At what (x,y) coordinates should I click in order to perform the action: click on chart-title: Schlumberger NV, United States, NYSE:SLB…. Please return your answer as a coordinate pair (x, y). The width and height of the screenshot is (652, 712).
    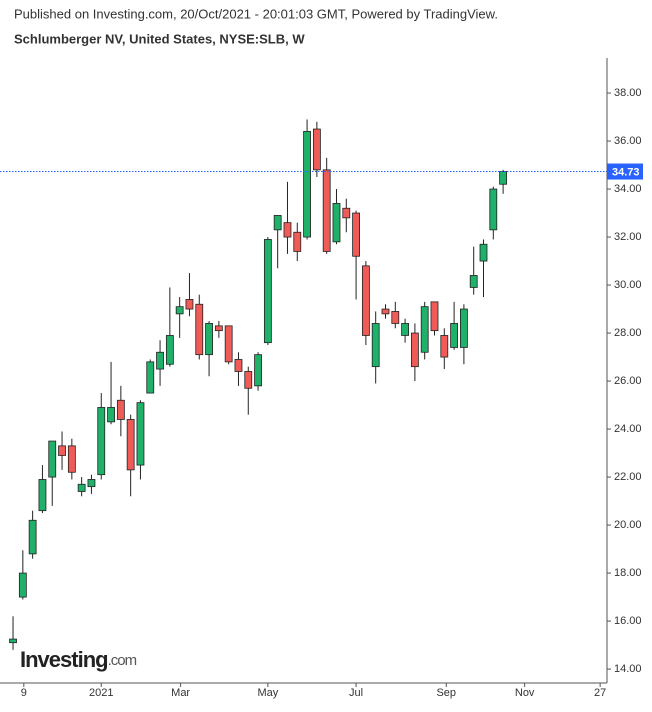
    Looking at the image, I should click on (159, 38).